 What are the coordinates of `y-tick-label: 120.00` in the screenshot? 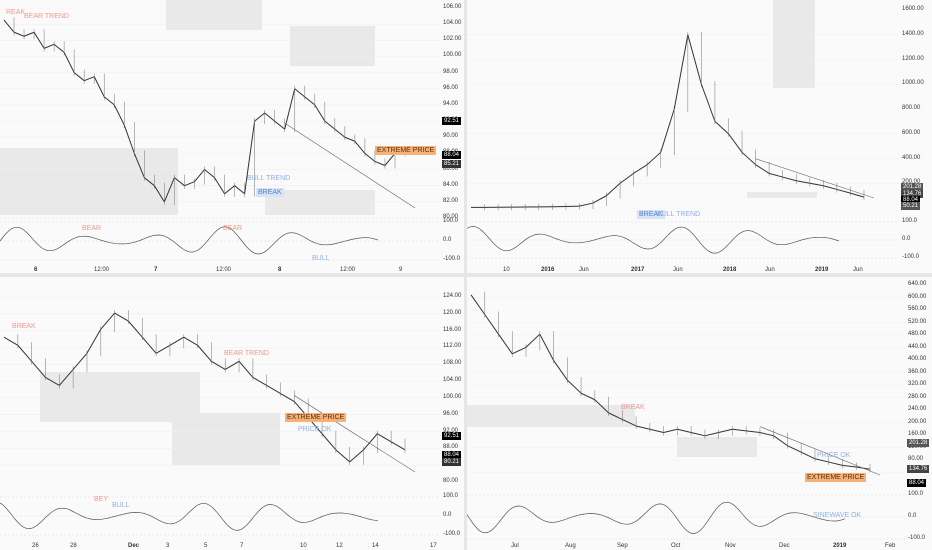 It's located at (452, 312).